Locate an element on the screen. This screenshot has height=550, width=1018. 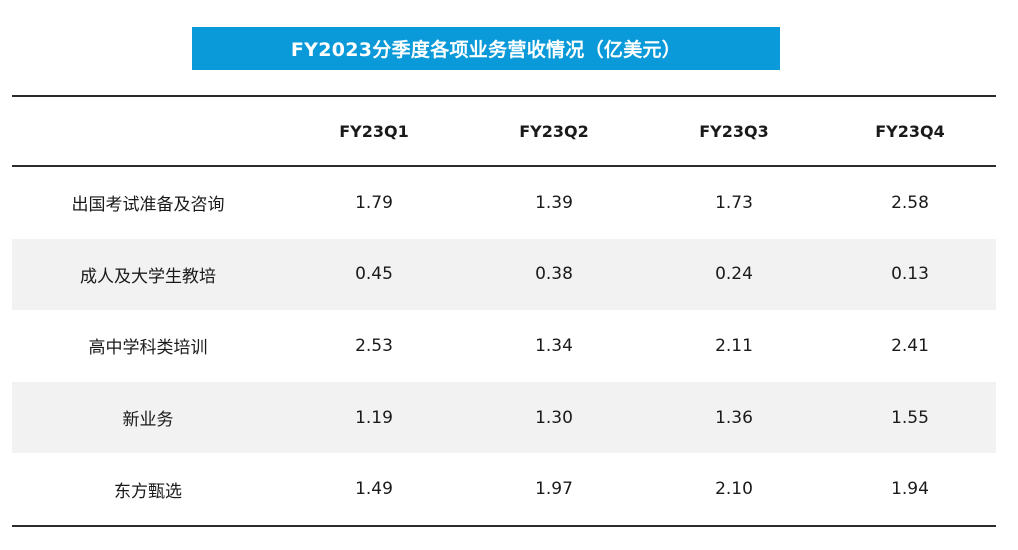
value-cell: 2.11 is located at coordinates (734, 345).